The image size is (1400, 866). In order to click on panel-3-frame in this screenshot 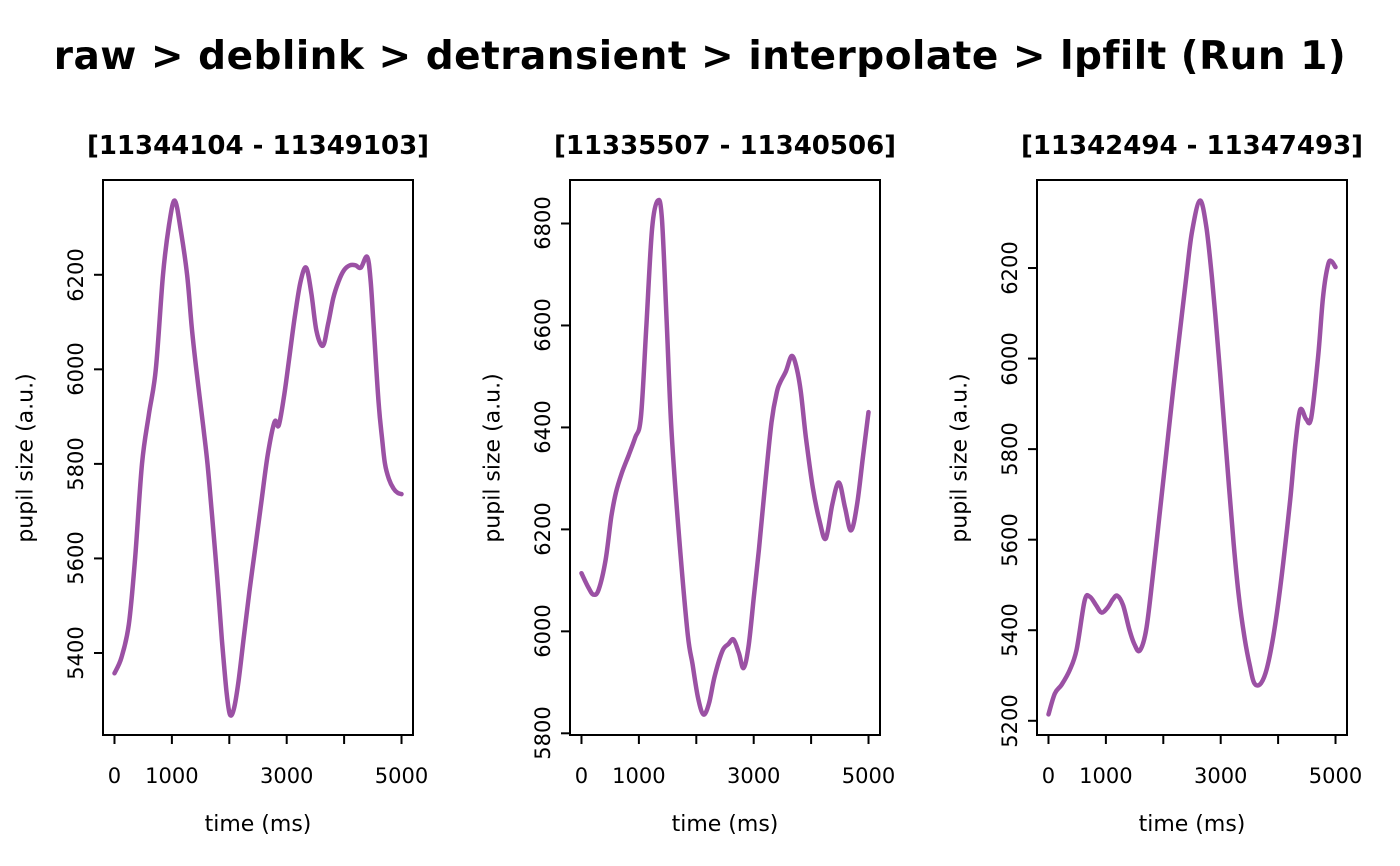, I will do `click(1192, 457)`.